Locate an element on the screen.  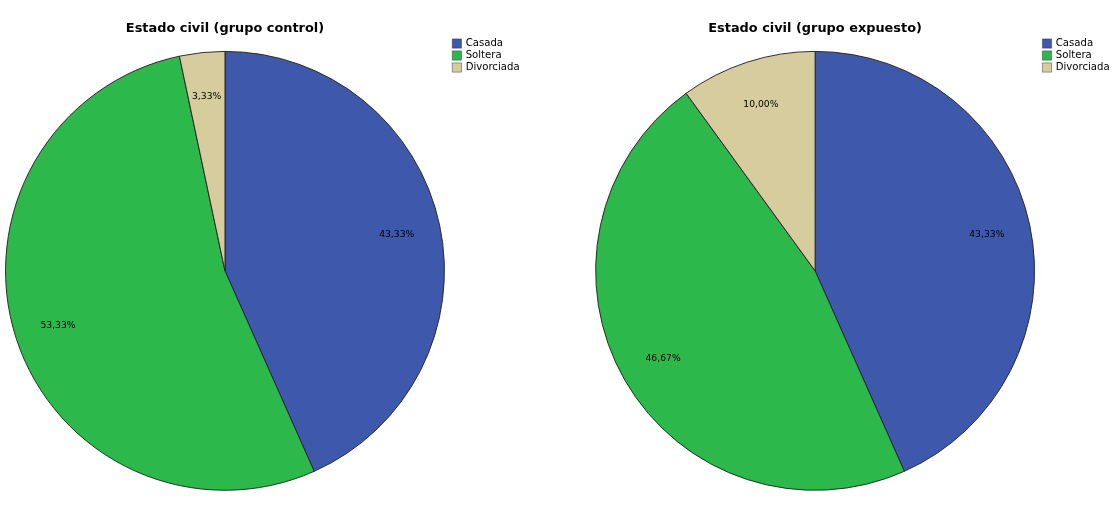
chart-title: Estado civil (grupo expuesto) is located at coordinates (815, 28).